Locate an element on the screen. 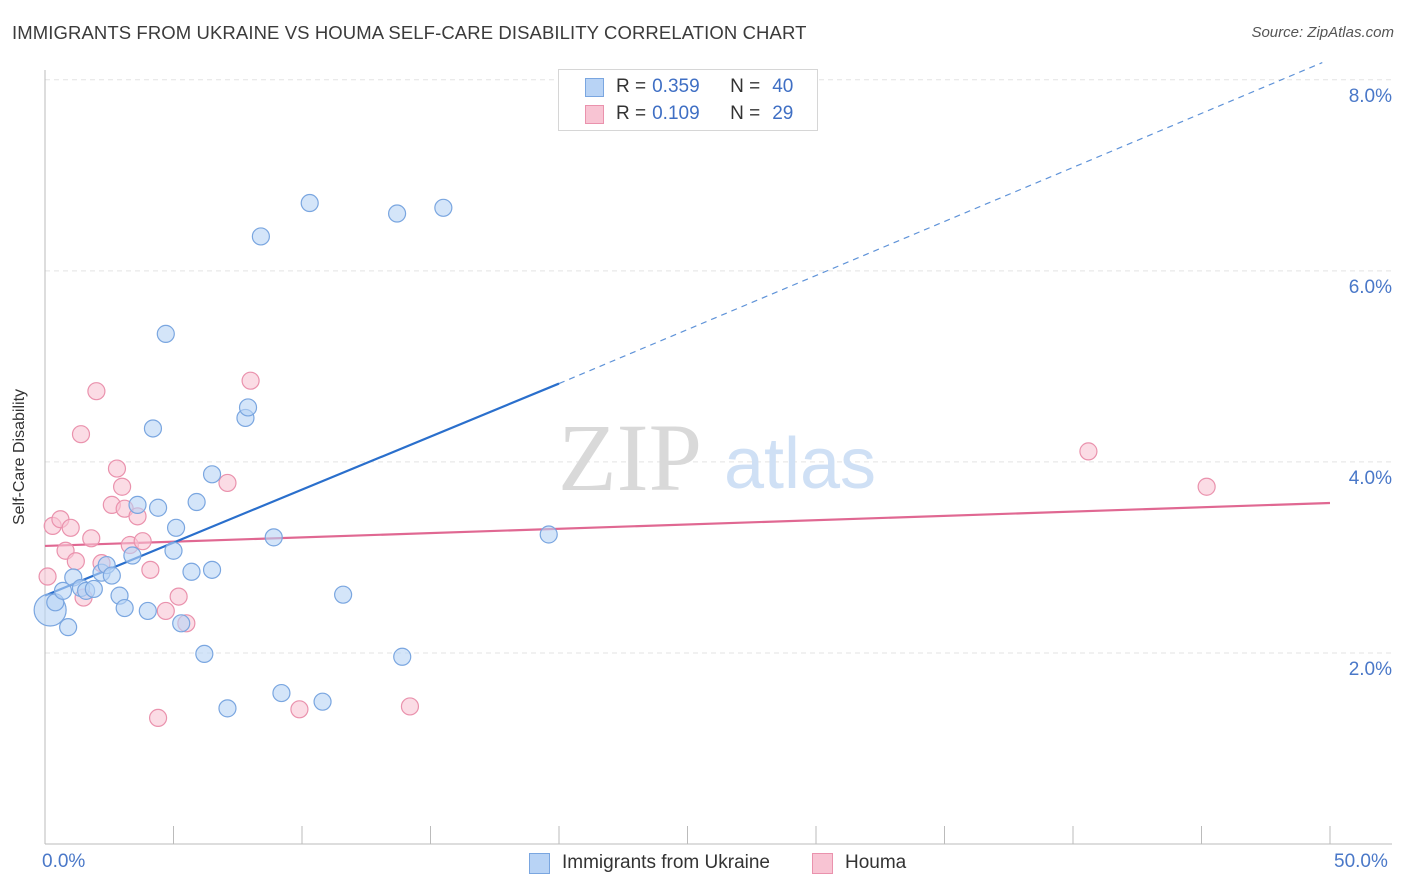 The width and height of the screenshot is (1406, 892). y-tick-label: 2.0% is located at coordinates (1370, 669).